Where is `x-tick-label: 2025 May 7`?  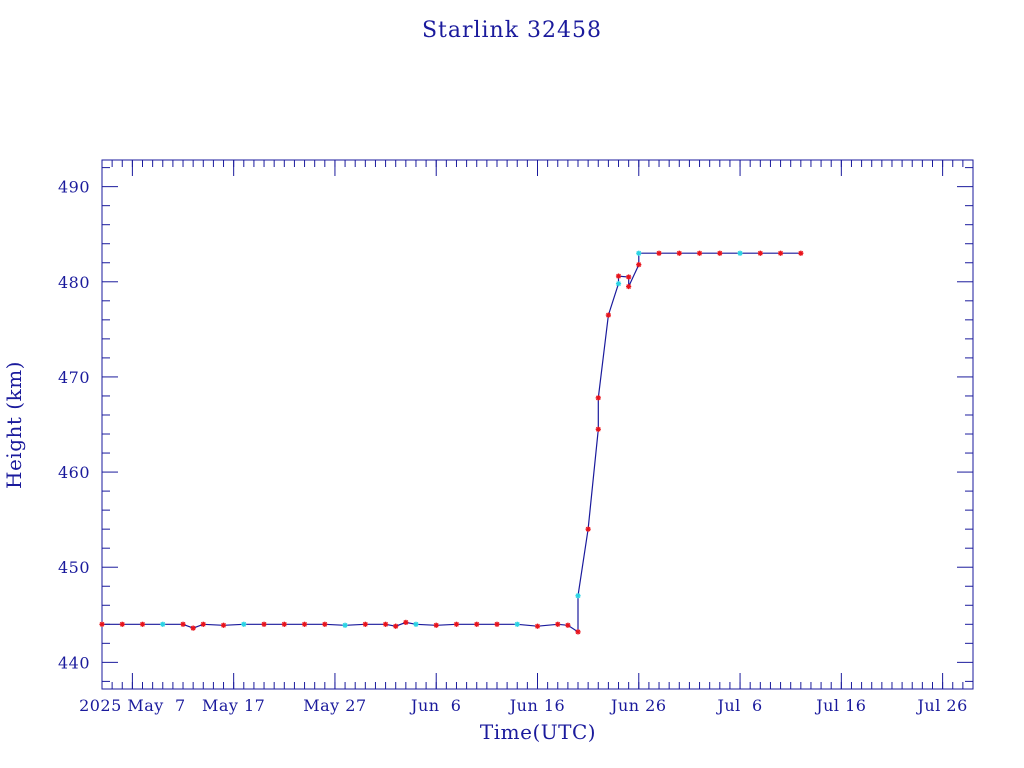
x-tick-label: 2025 May 7 is located at coordinates (132, 705).